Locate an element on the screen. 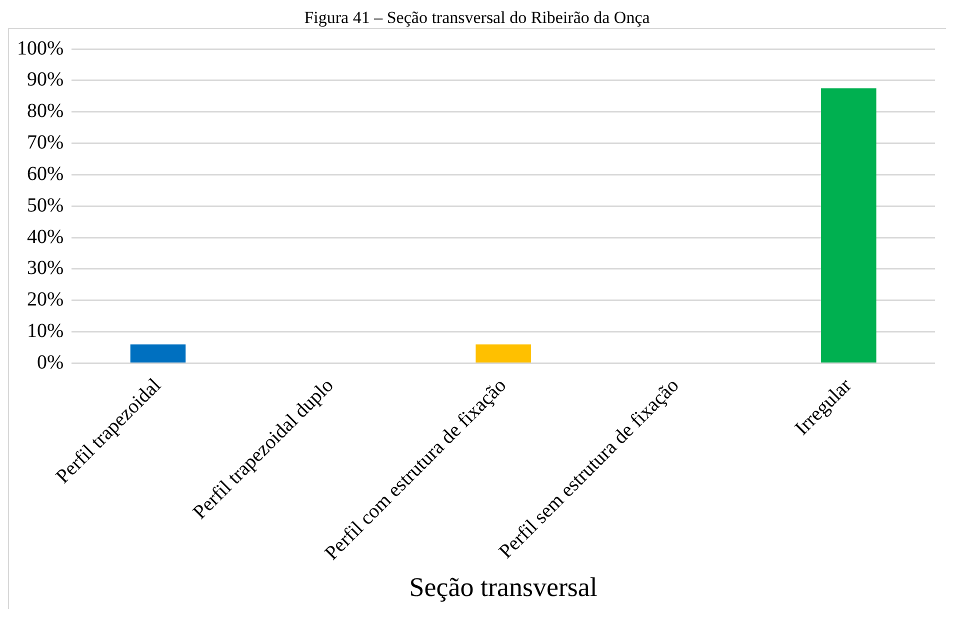 Image resolution: width=954 pixels, height=621 pixels. y-tick-label: 0% is located at coordinates (50, 363).